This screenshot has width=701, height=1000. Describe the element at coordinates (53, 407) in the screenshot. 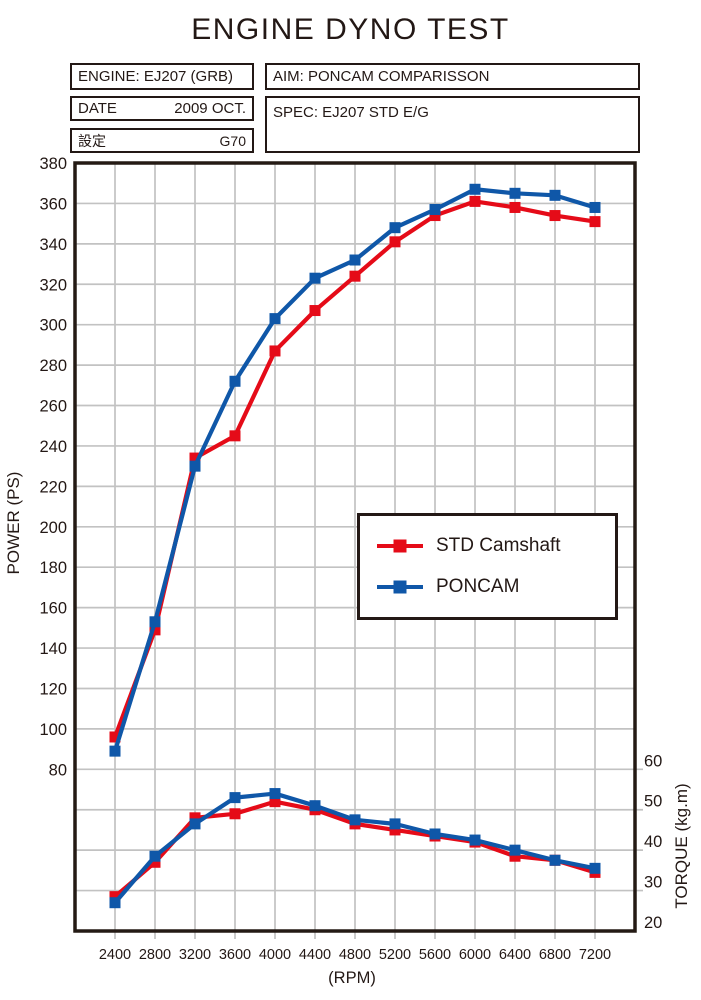

I see `power-tick-label: 260` at that location.